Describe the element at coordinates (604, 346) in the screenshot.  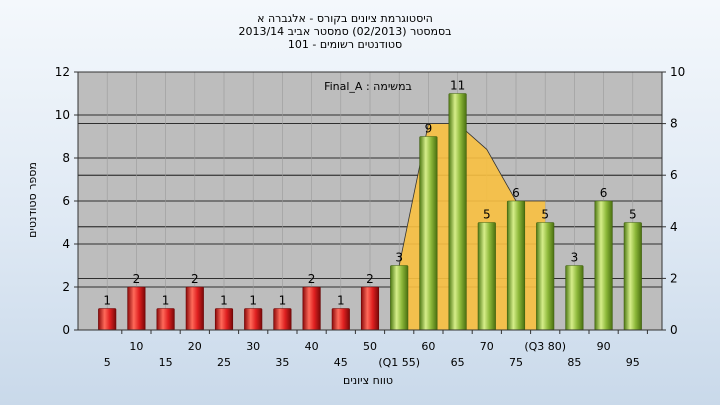
I see `x-tick-label: 90` at that location.